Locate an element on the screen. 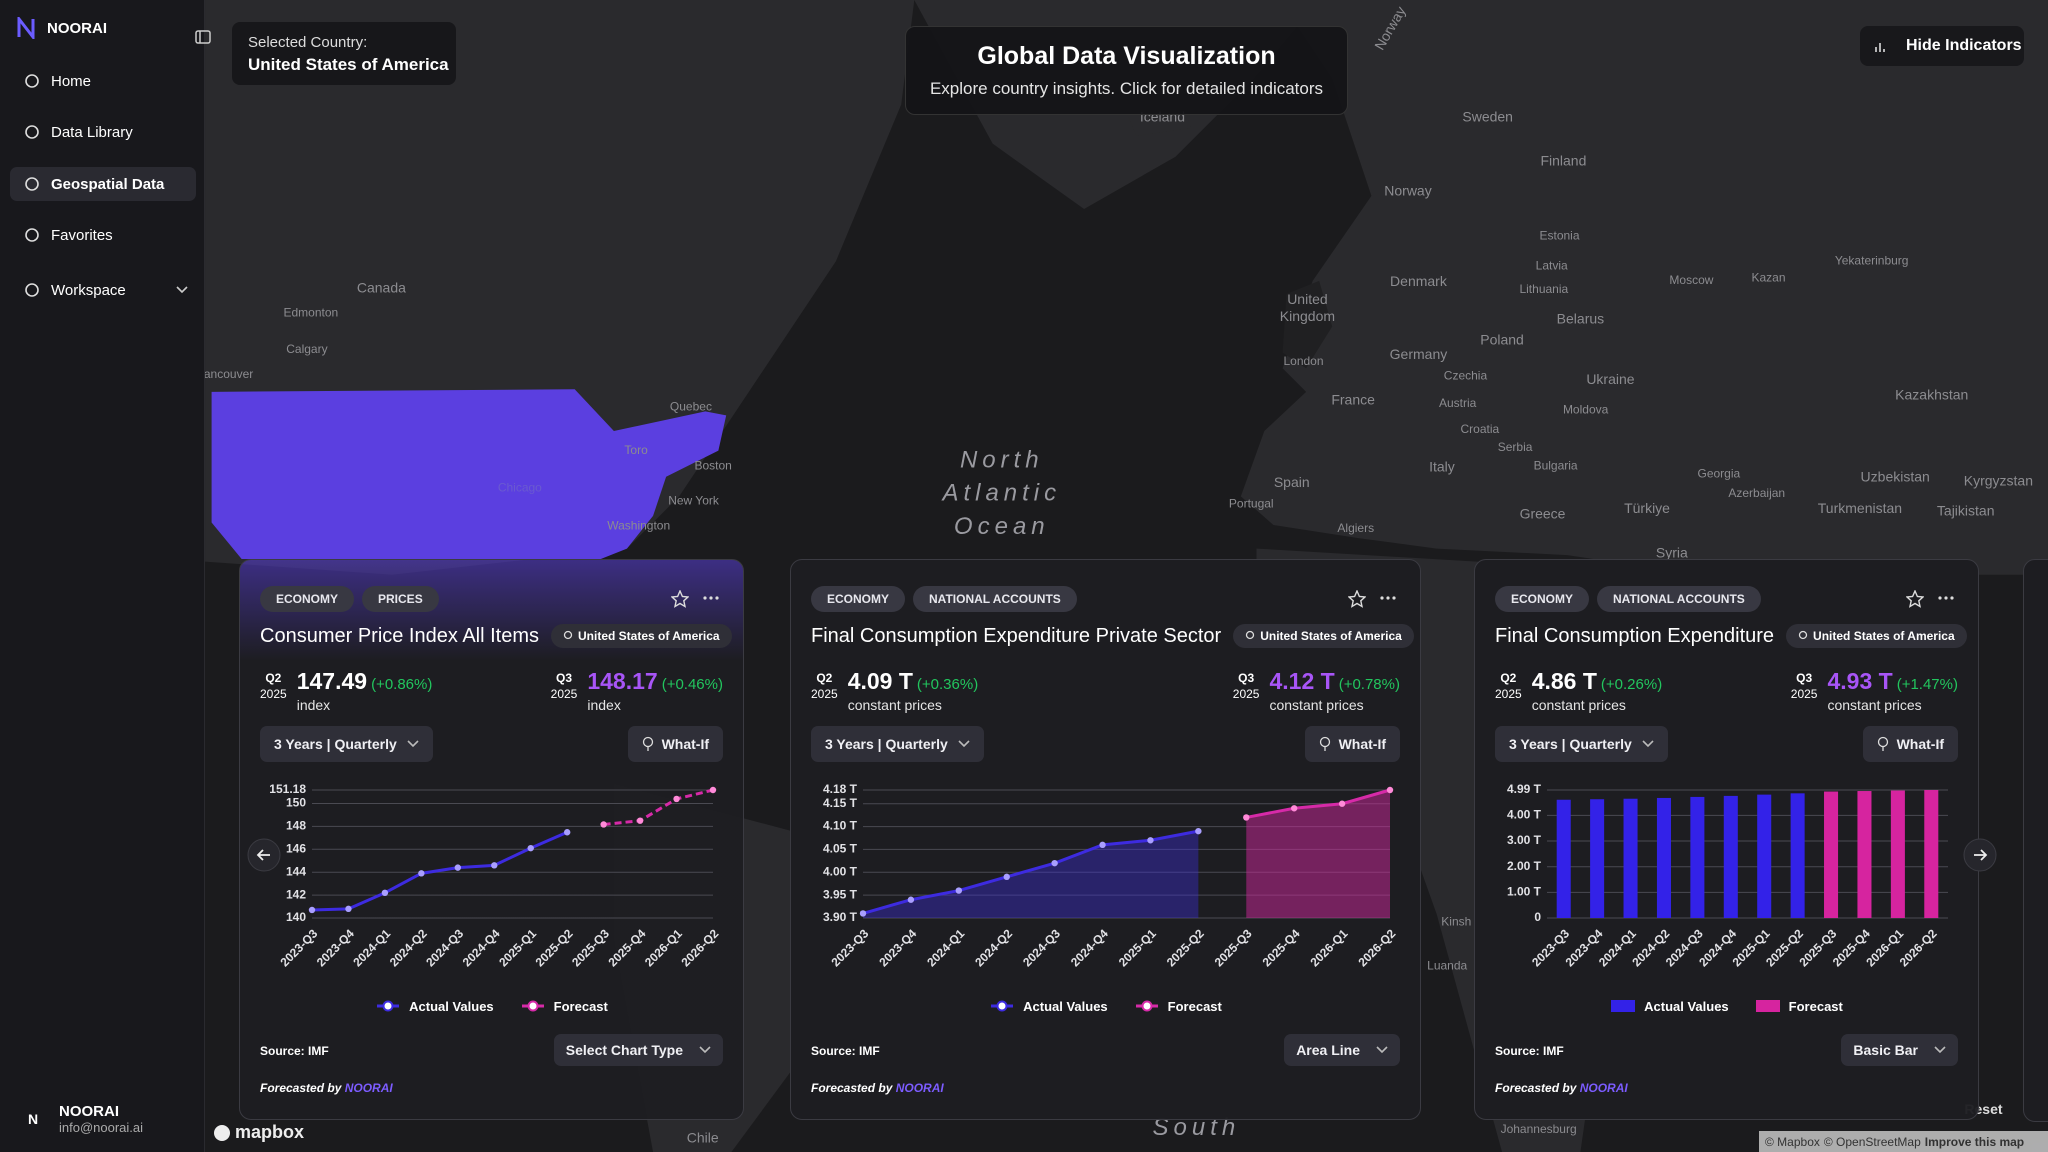 The width and height of the screenshot is (2048, 1152). country-pill: United States of America is located at coordinates (1323, 636).